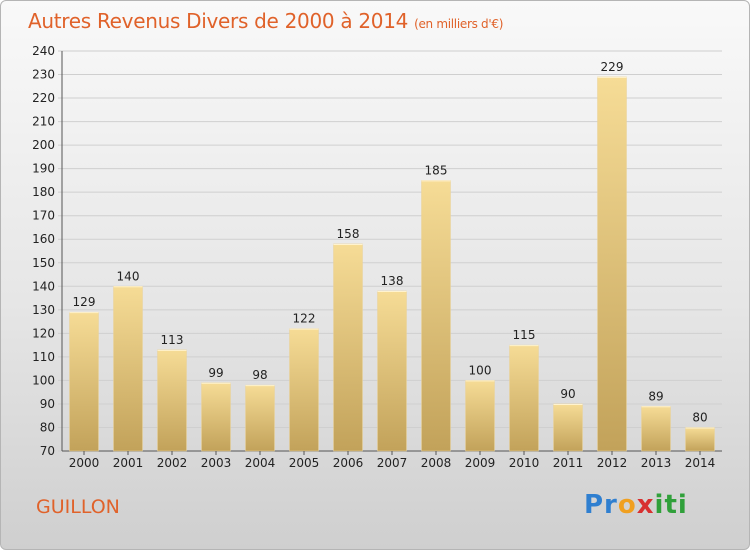 The height and width of the screenshot is (550, 750). I want to click on y-tick-label: 140, so click(43, 286).